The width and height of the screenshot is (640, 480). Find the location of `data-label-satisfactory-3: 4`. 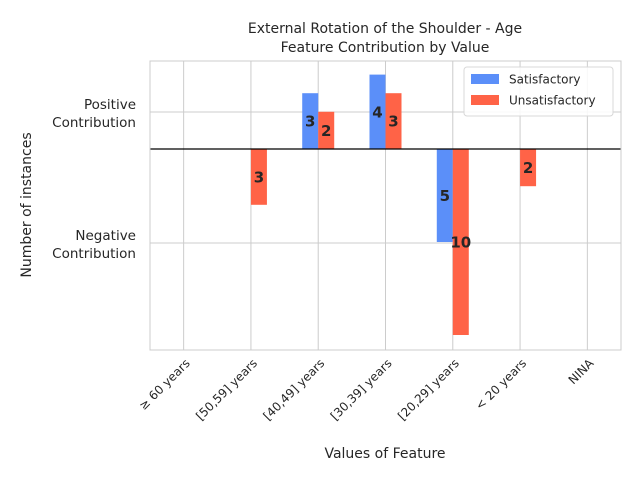

data-label-satisfactory-3: 4 is located at coordinates (377, 112).